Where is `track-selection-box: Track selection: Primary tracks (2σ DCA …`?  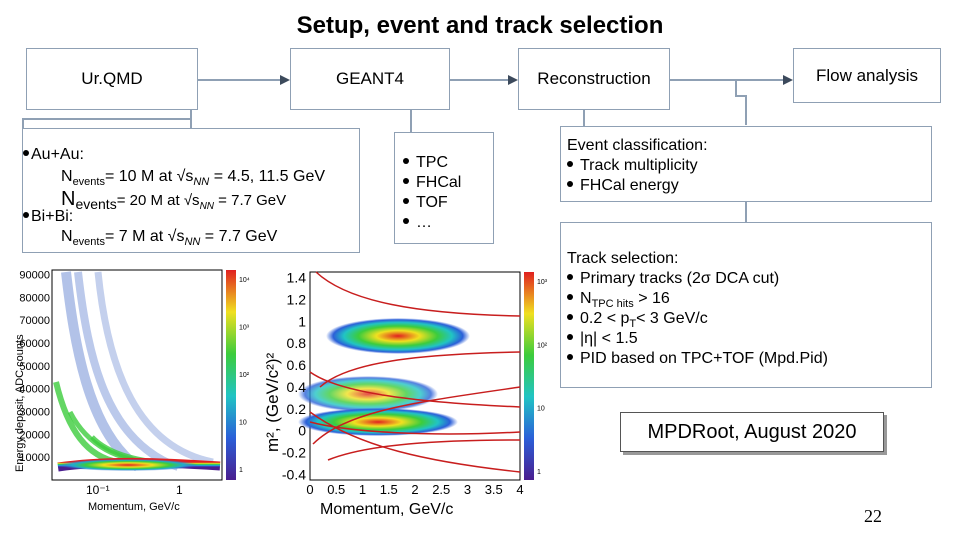 track-selection-box: Track selection: Primary tracks (2σ DCA … is located at coordinates (746, 305).